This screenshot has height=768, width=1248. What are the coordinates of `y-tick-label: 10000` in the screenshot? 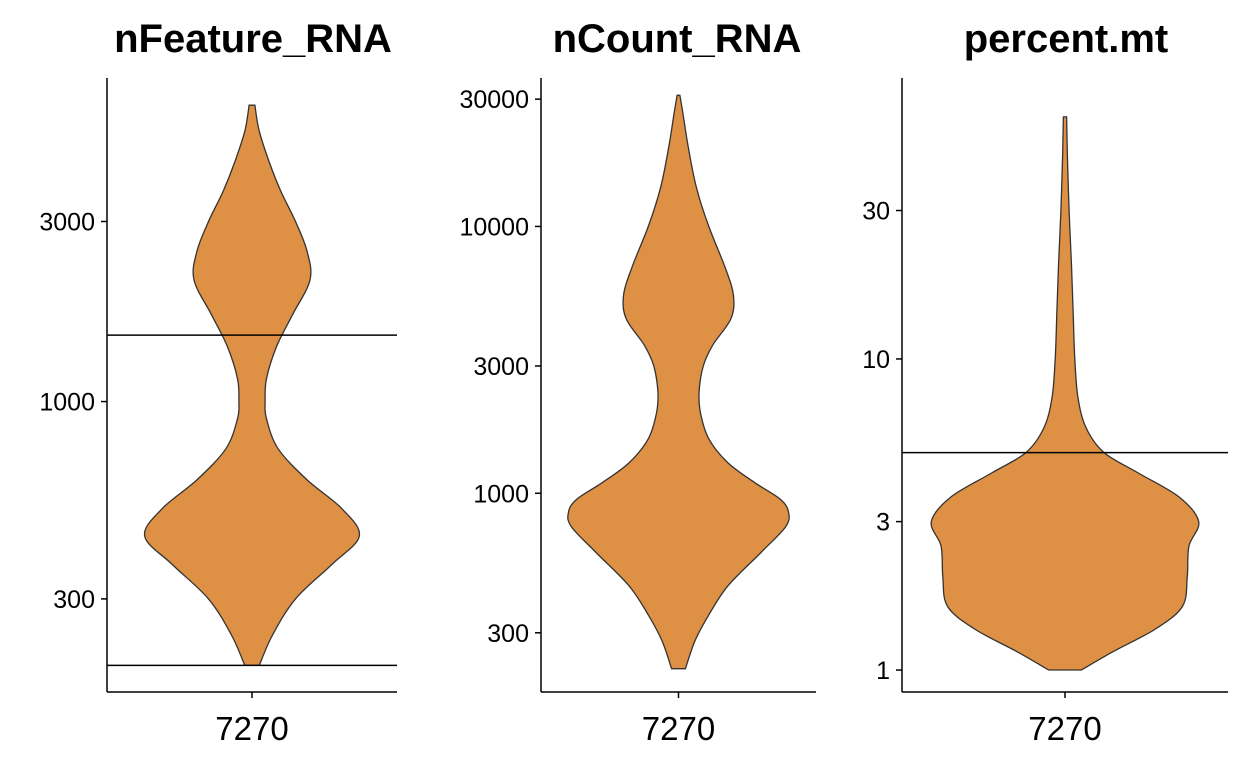 It's located at (494, 227).